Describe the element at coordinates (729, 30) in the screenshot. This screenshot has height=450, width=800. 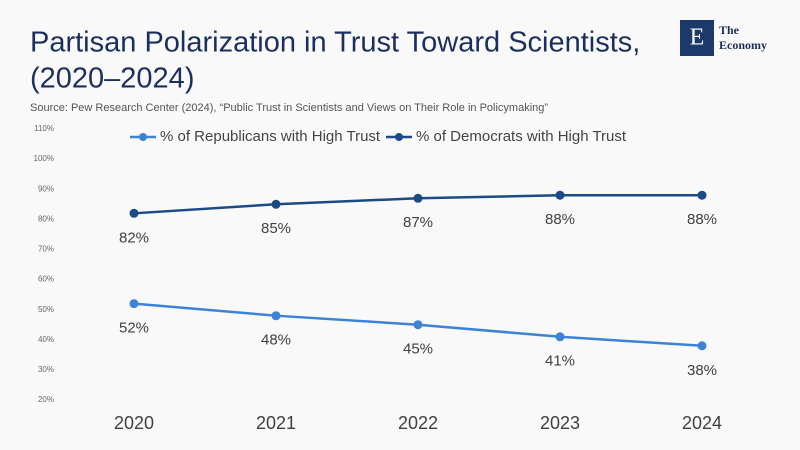
I see `logo-text: The` at that location.